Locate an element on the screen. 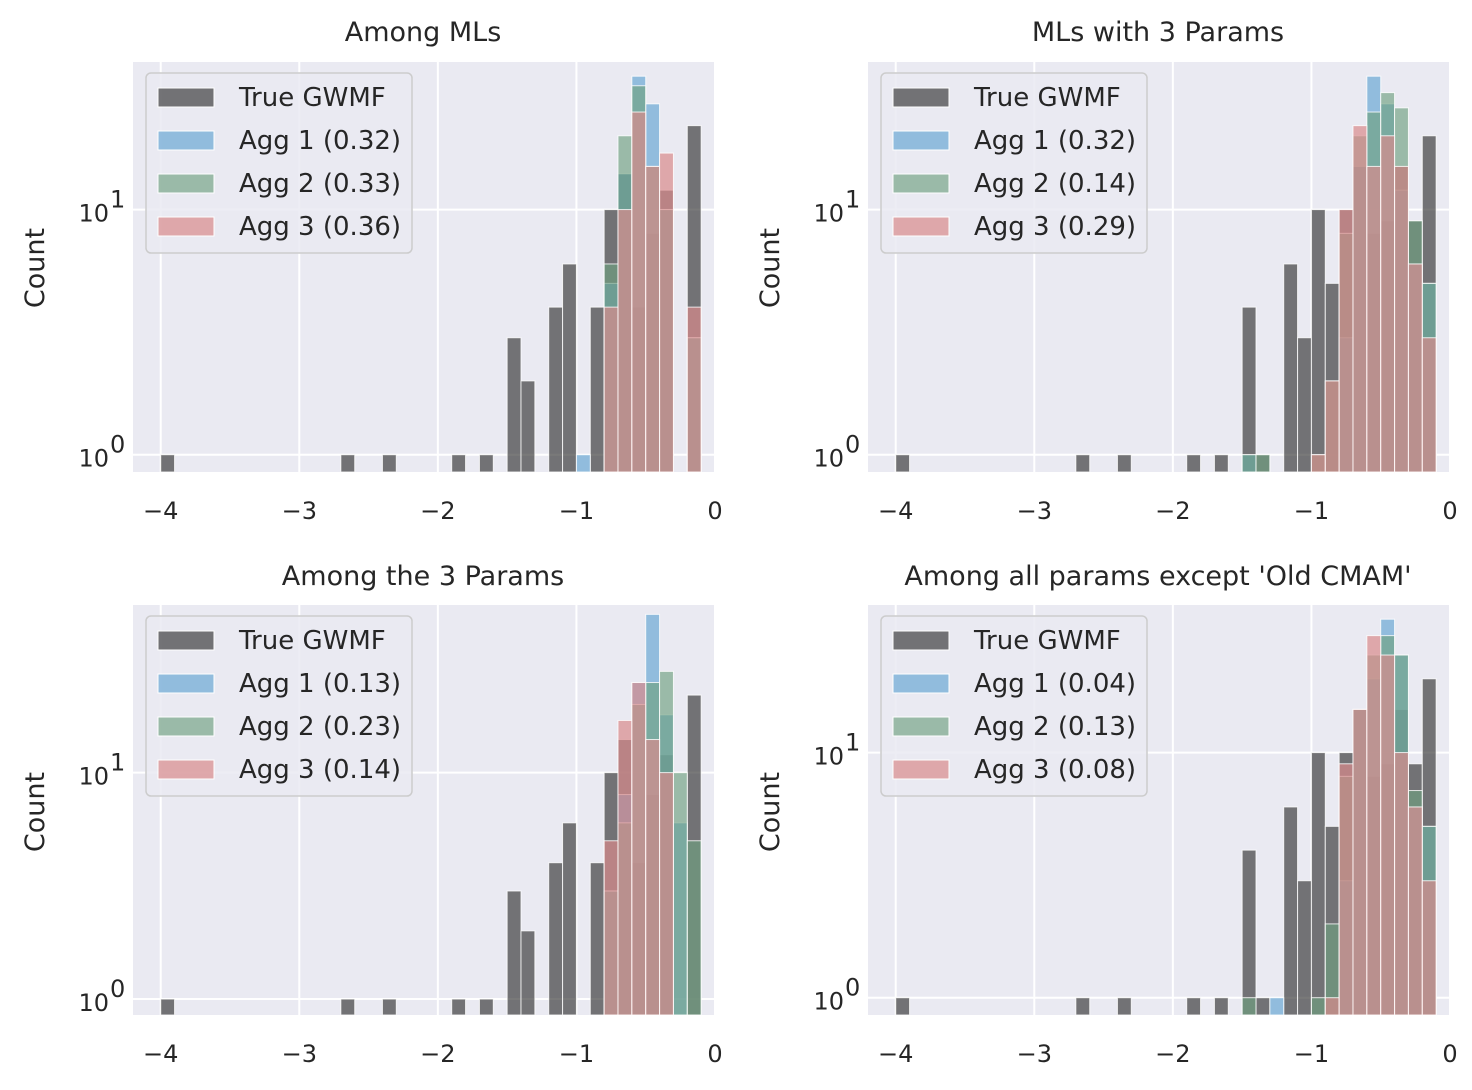 This screenshot has width=1472, height=1090. subplot-title: Among the 3 Params is located at coordinates (423, 576).